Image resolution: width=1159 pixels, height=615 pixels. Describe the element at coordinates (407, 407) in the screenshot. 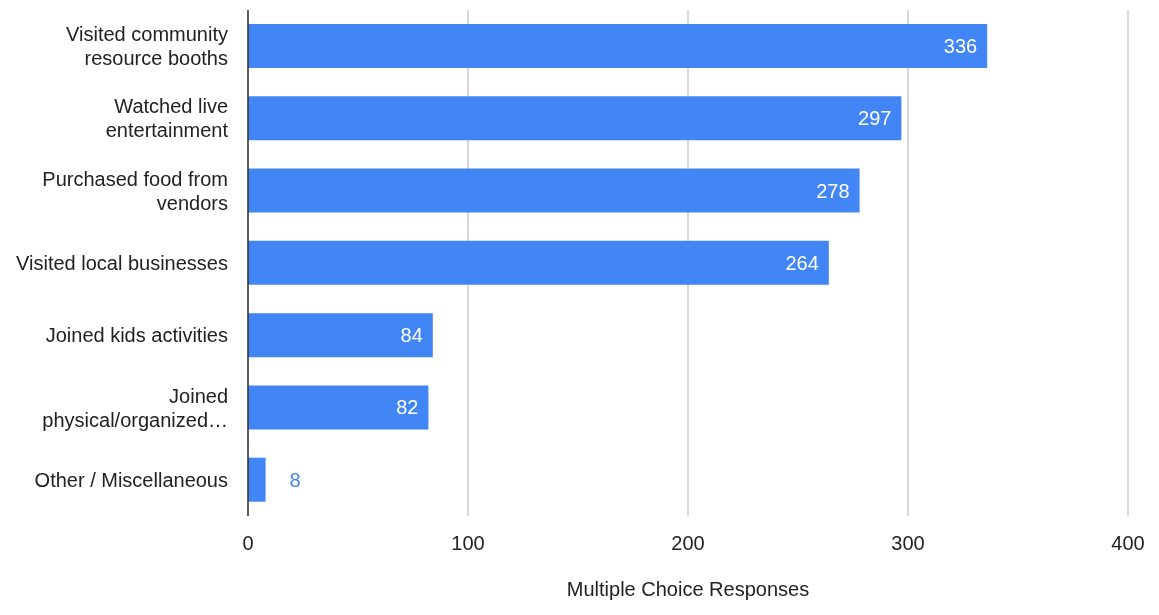

I see `data-label: 82` at that location.